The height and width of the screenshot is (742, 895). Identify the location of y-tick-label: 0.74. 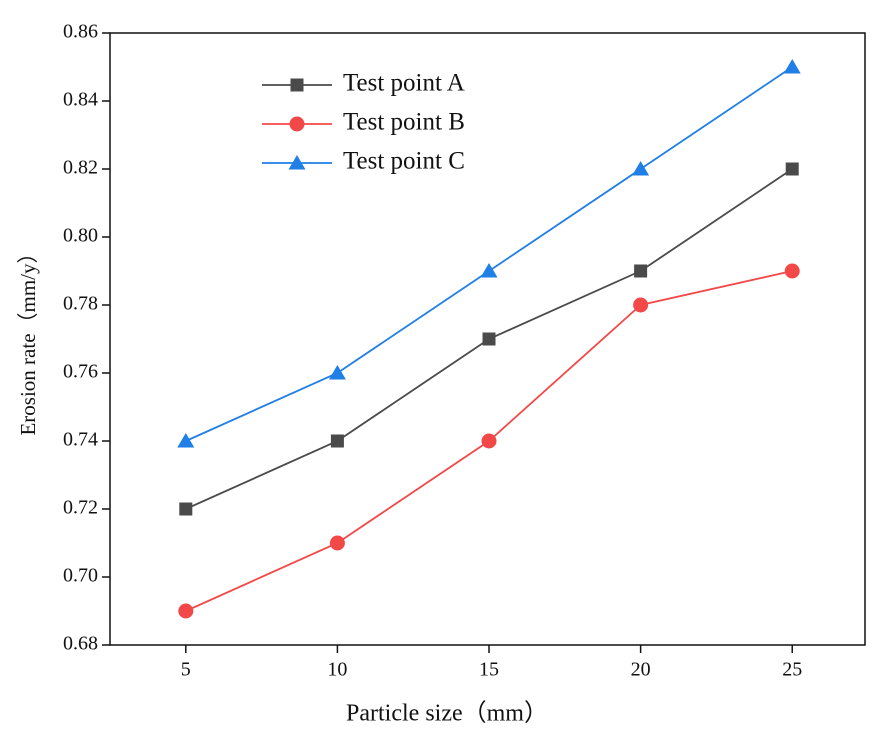
(80, 440).